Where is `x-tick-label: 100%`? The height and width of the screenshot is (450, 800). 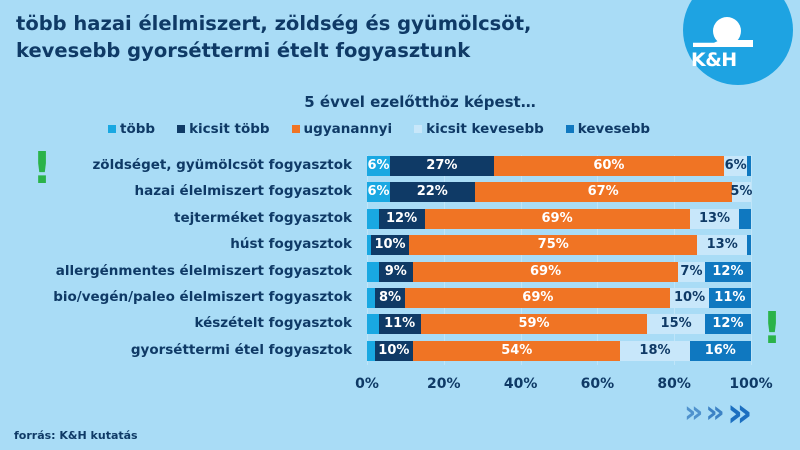 x-tick-label: 100% is located at coordinates (751, 384).